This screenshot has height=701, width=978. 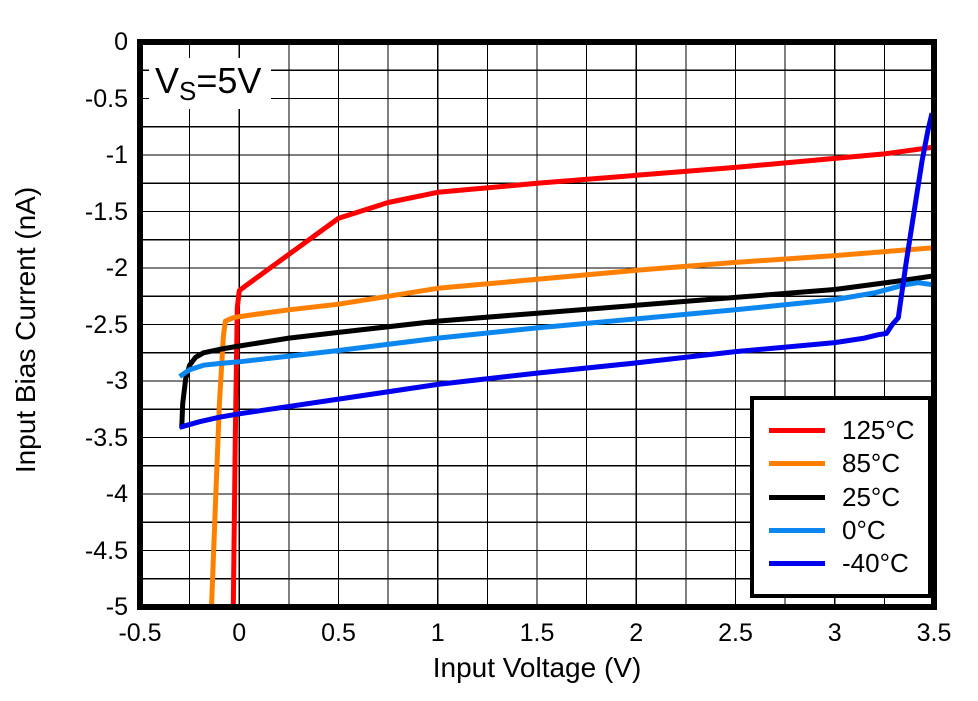 What do you see at coordinates (864, 529) in the screenshot?
I see `legend-label: 0°C` at bounding box center [864, 529].